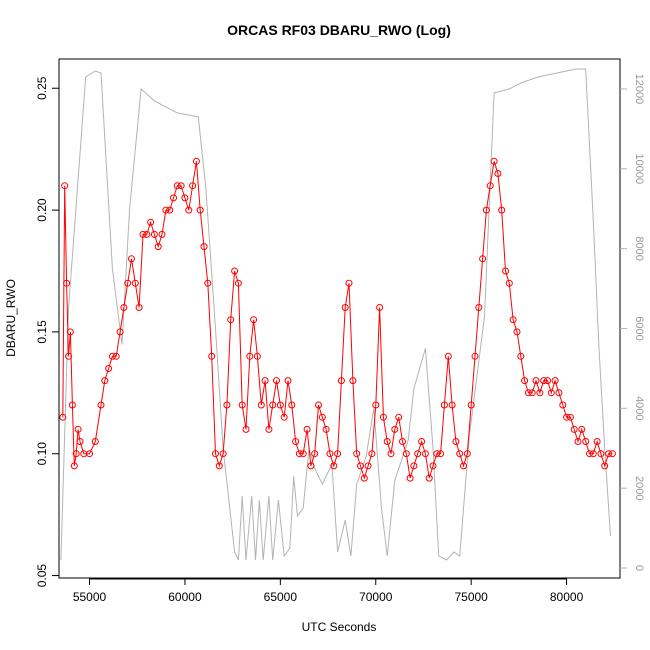 The image size is (650, 650). What do you see at coordinates (632, 322) in the screenshot?
I see `y-axis-right: 0 2000 4000 6000 8000 10000 12000` at bounding box center [632, 322].